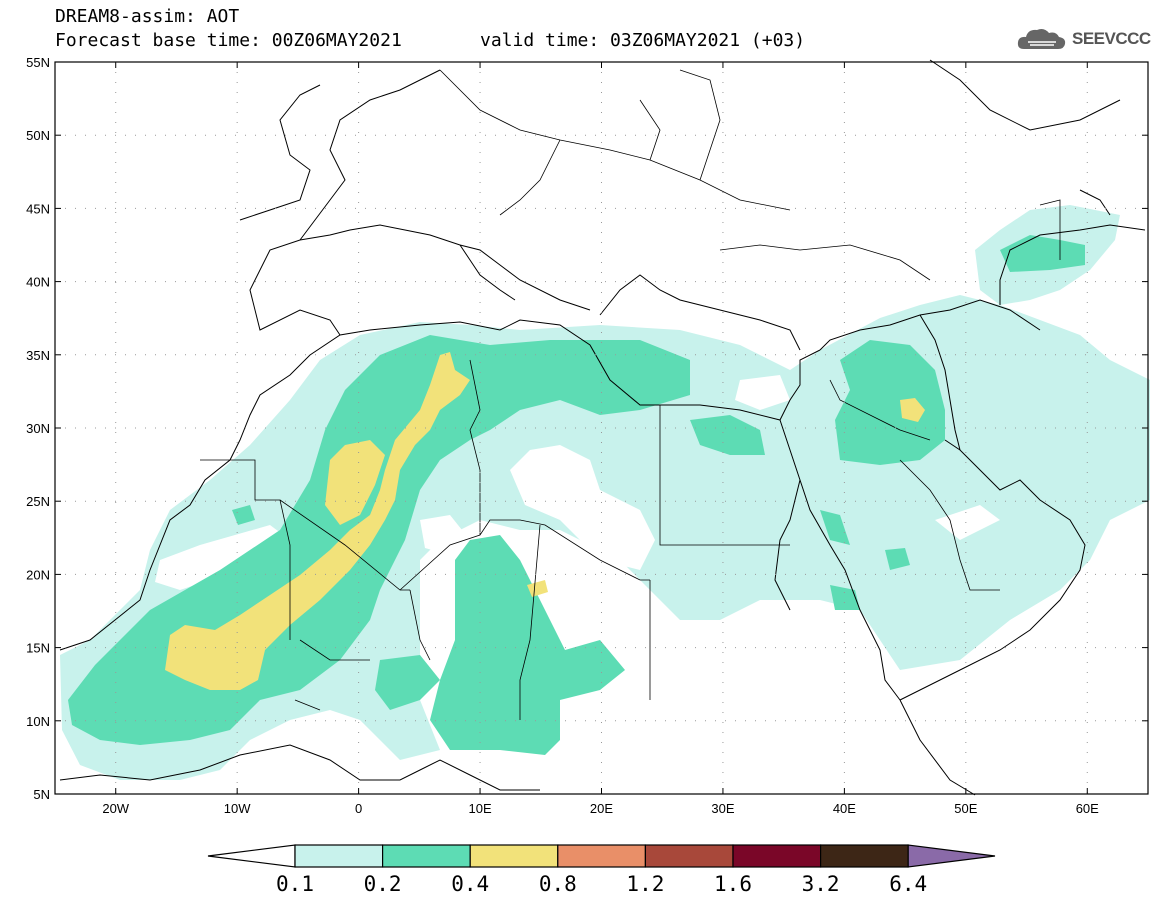 This screenshot has width=1165, height=905. What do you see at coordinates (470, 884) in the screenshot?
I see `colorbar-label: 0.4` at bounding box center [470, 884].